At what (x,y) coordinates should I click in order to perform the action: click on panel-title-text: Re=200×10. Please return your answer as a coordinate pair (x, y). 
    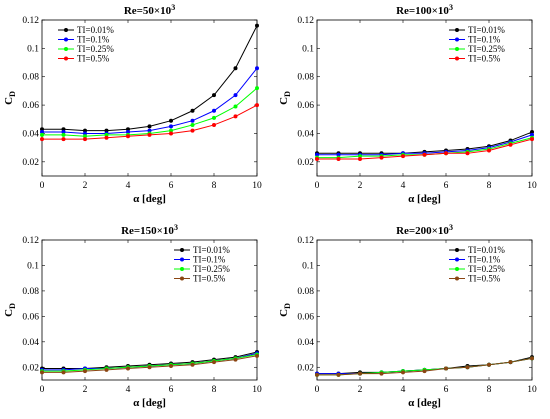
    Looking at the image, I should click on (422, 231).